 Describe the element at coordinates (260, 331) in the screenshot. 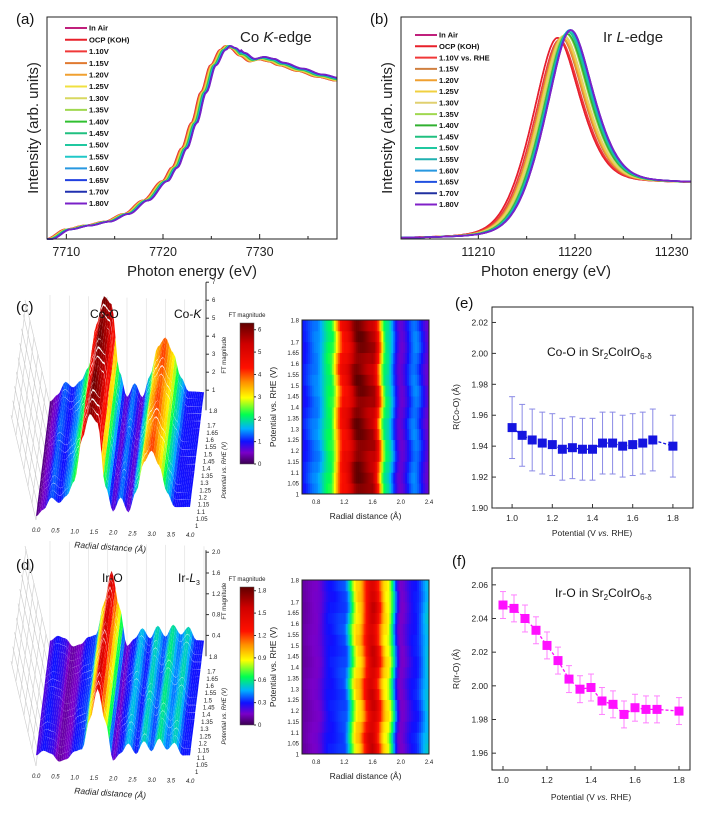

I see `colorbar-tick-label: 6` at that location.